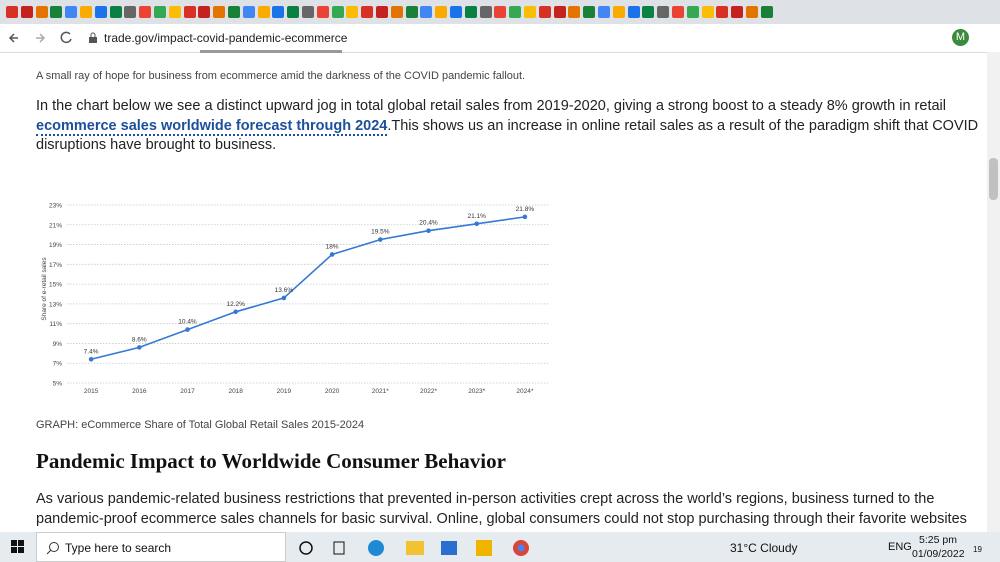  Describe the element at coordinates (332, 246) in the screenshot. I see `data-label: 18%` at that location.